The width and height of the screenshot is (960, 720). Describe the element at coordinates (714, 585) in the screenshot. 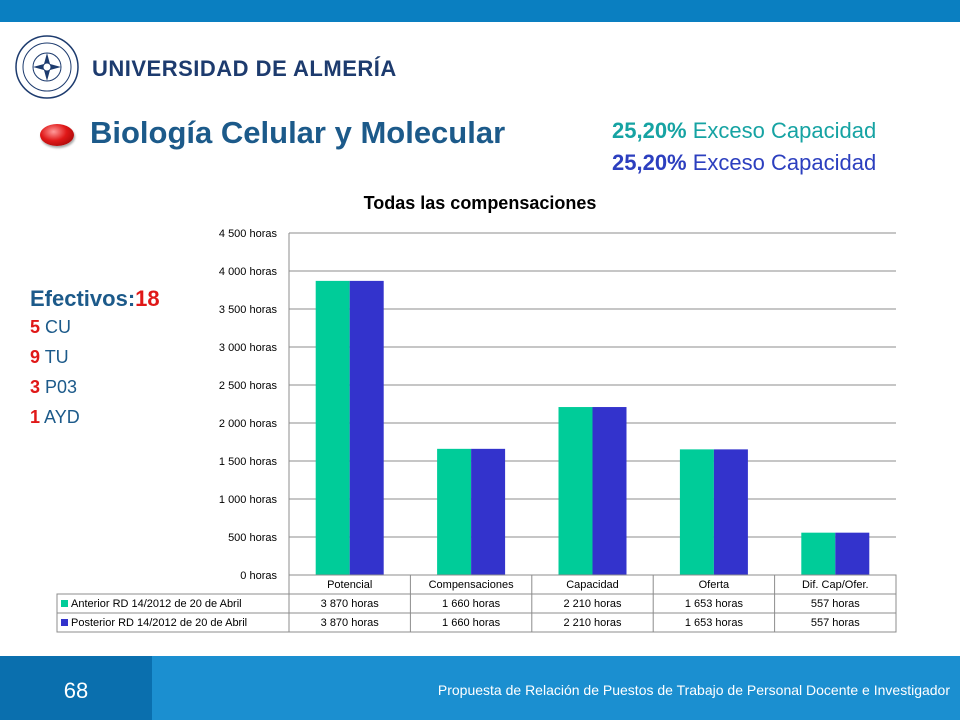

I see `category-label: Oferta` at that location.